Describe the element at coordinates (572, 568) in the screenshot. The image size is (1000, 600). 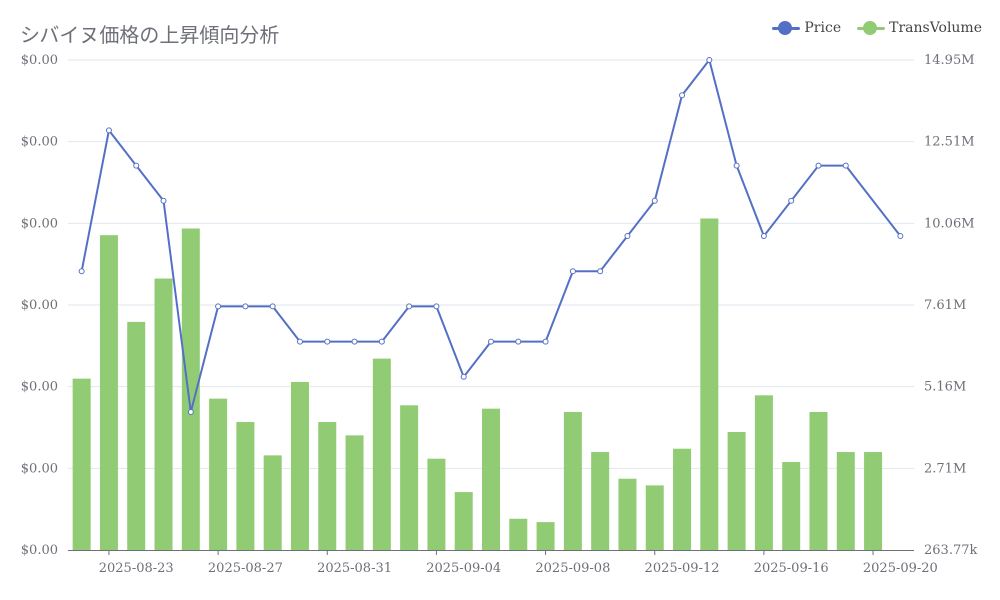
I see `x-axis-tick-label: 2025-09-08` at that location.